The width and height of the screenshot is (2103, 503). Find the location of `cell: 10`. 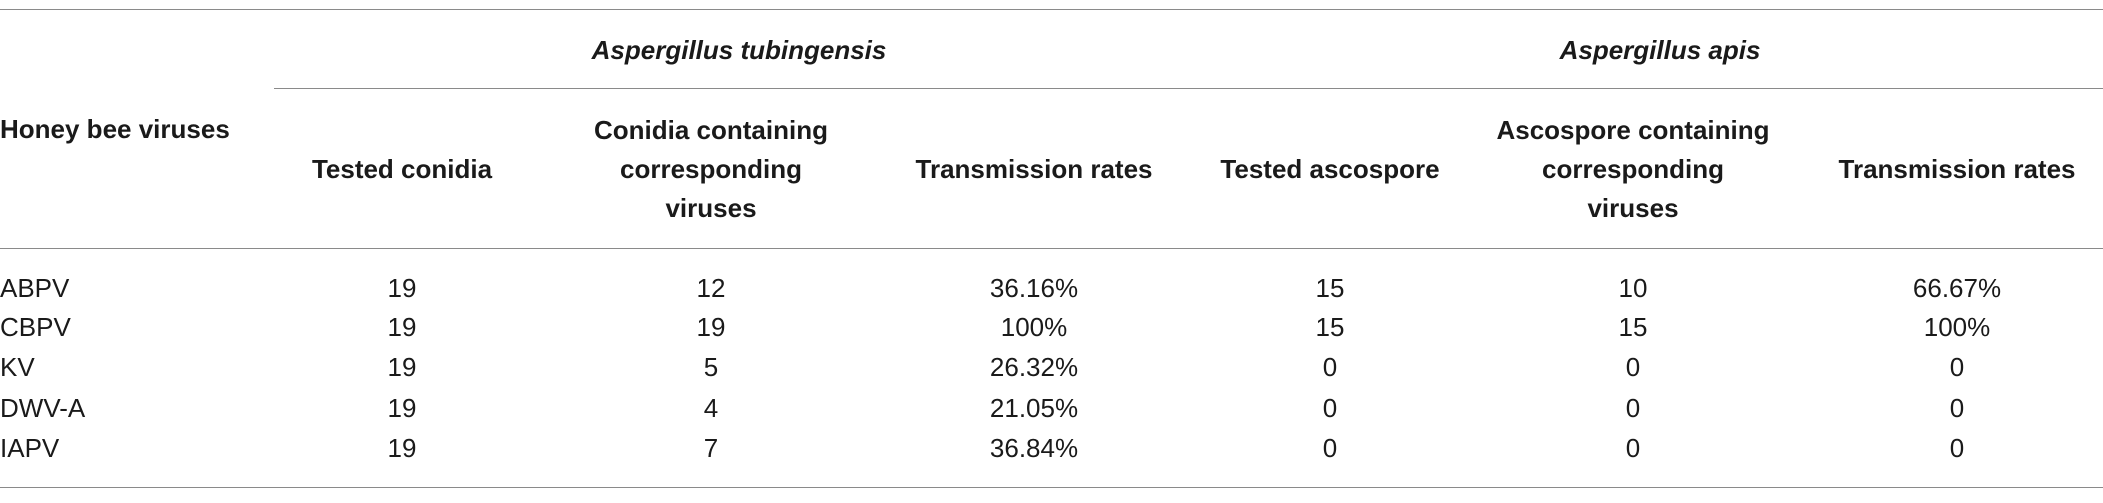

cell: 10 is located at coordinates (1633, 288).